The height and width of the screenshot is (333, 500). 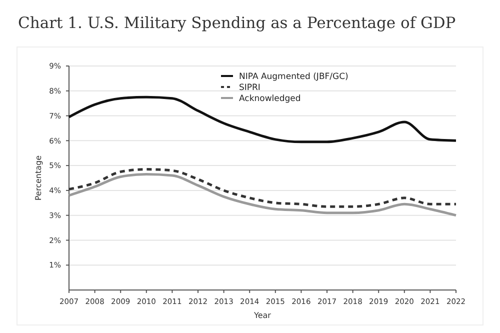 I want to click on legend-label: Acknowledged, so click(x=270, y=99).